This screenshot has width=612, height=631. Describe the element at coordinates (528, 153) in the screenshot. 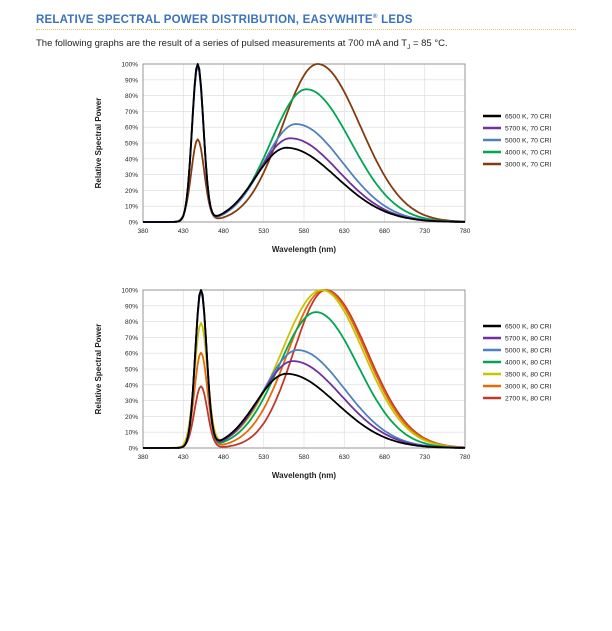

I see `legend-label: 4000 K, 70 CRI` at that location.